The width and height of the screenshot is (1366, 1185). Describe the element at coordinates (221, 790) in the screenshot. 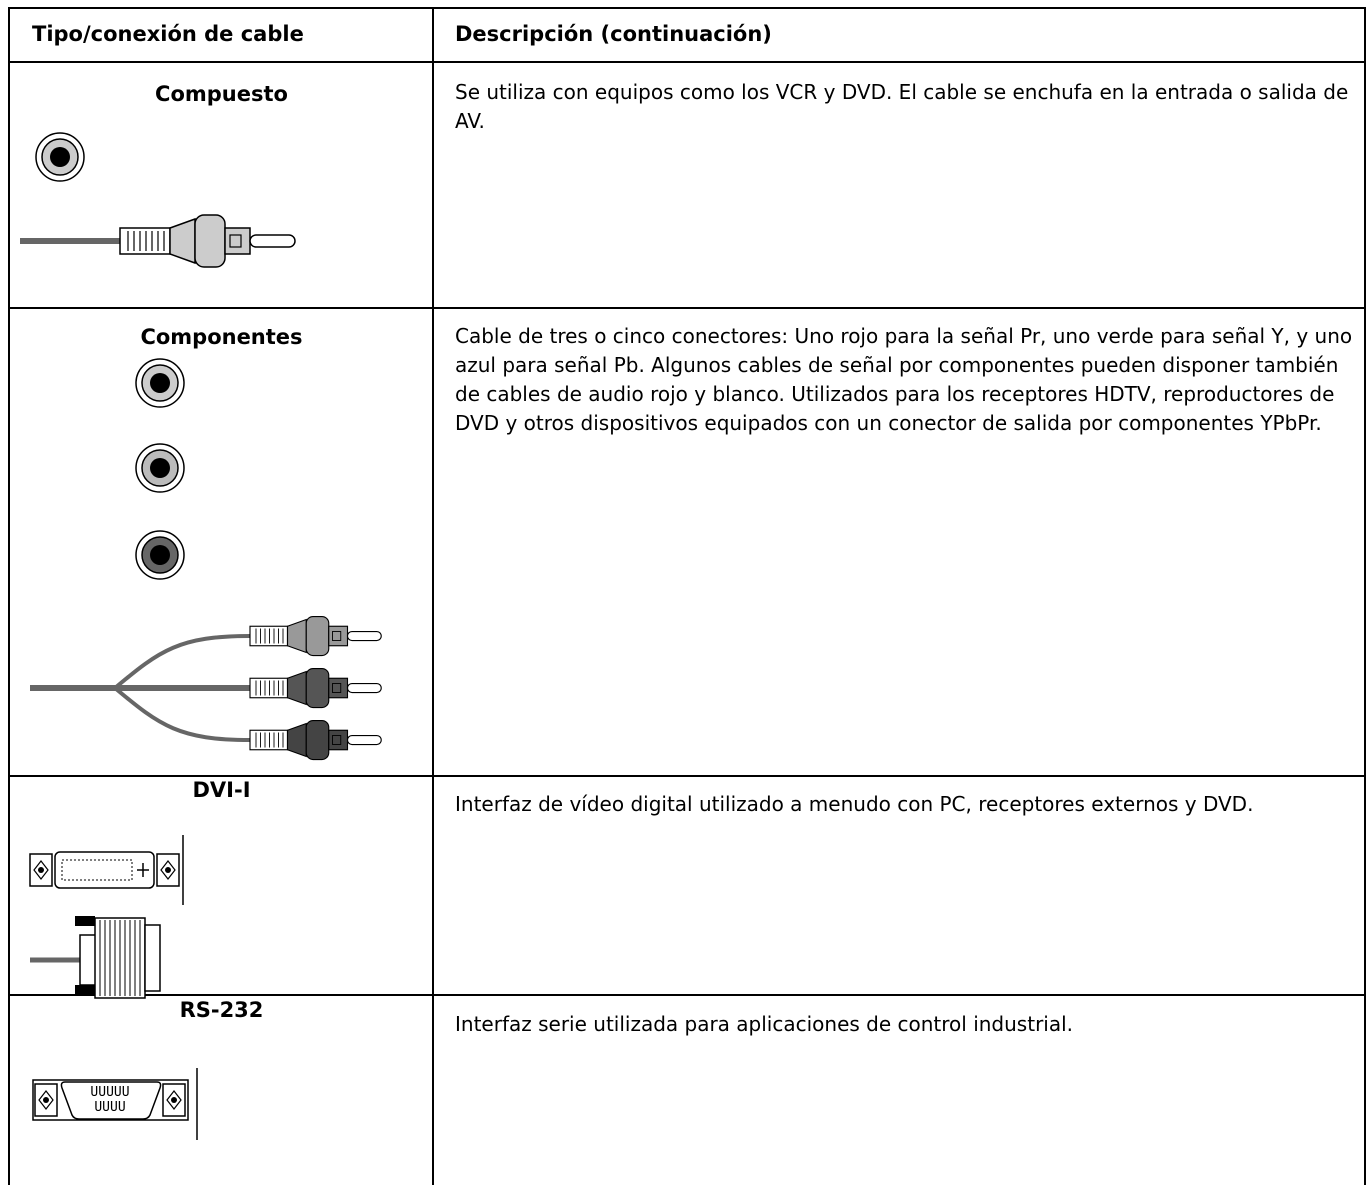

I see `cable-type: DVI-I` at that location.